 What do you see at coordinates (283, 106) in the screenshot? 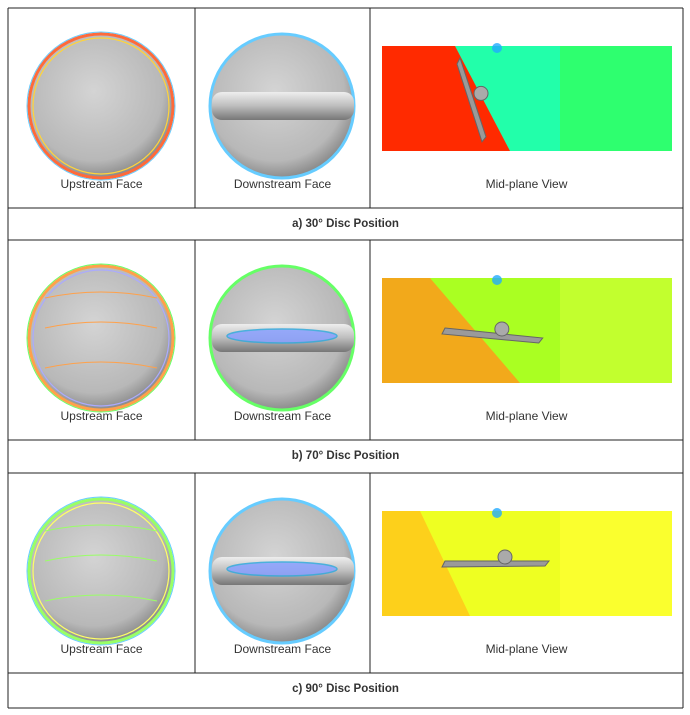
I see `shaft` at bounding box center [283, 106].